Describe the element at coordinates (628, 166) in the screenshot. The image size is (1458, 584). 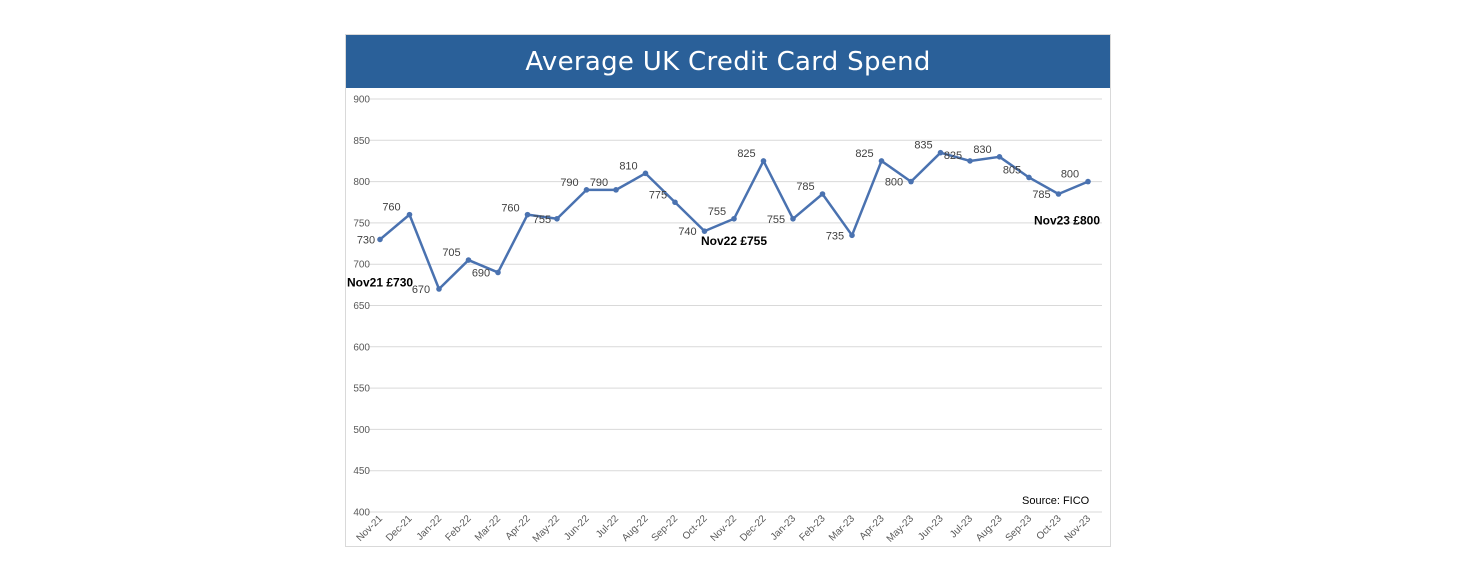
I see `data-label: 810` at that location.